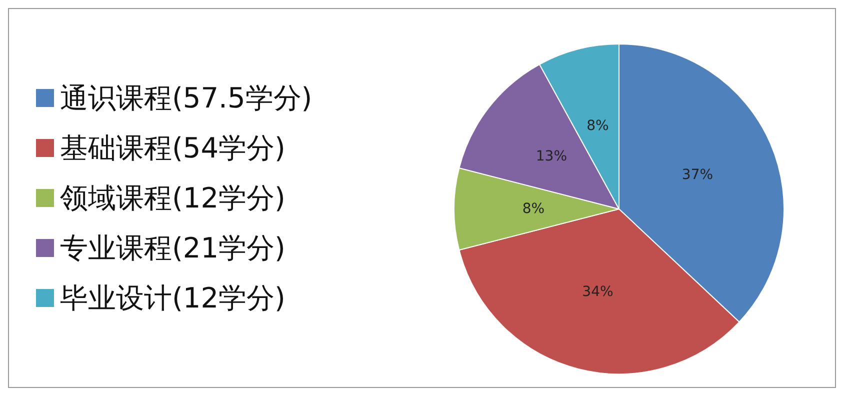 The image size is (846, 398). I want to click on data-label: 13%, so click(552, 156).